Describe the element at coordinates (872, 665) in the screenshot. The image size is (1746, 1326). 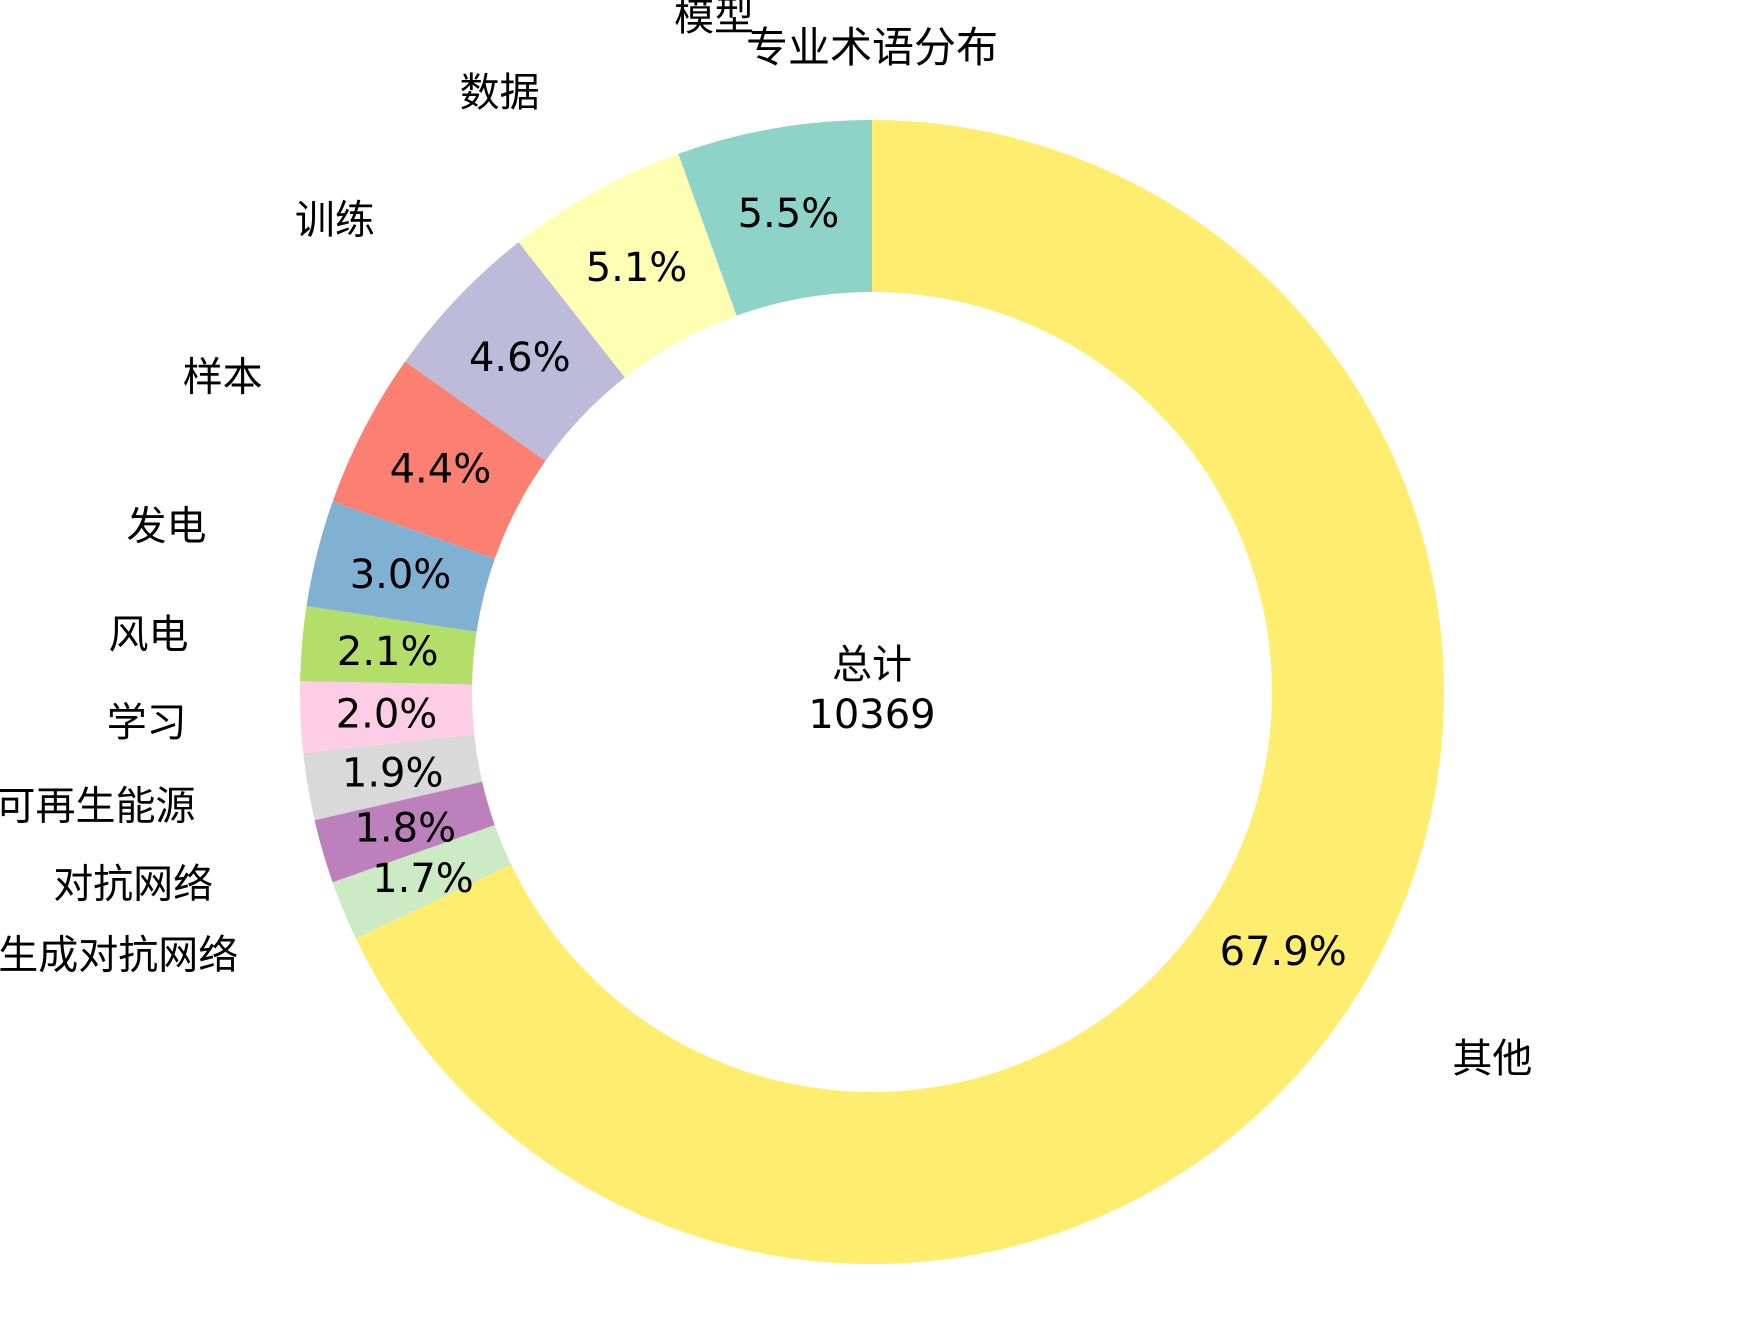
I see `center-total-label: 总计` at that location.